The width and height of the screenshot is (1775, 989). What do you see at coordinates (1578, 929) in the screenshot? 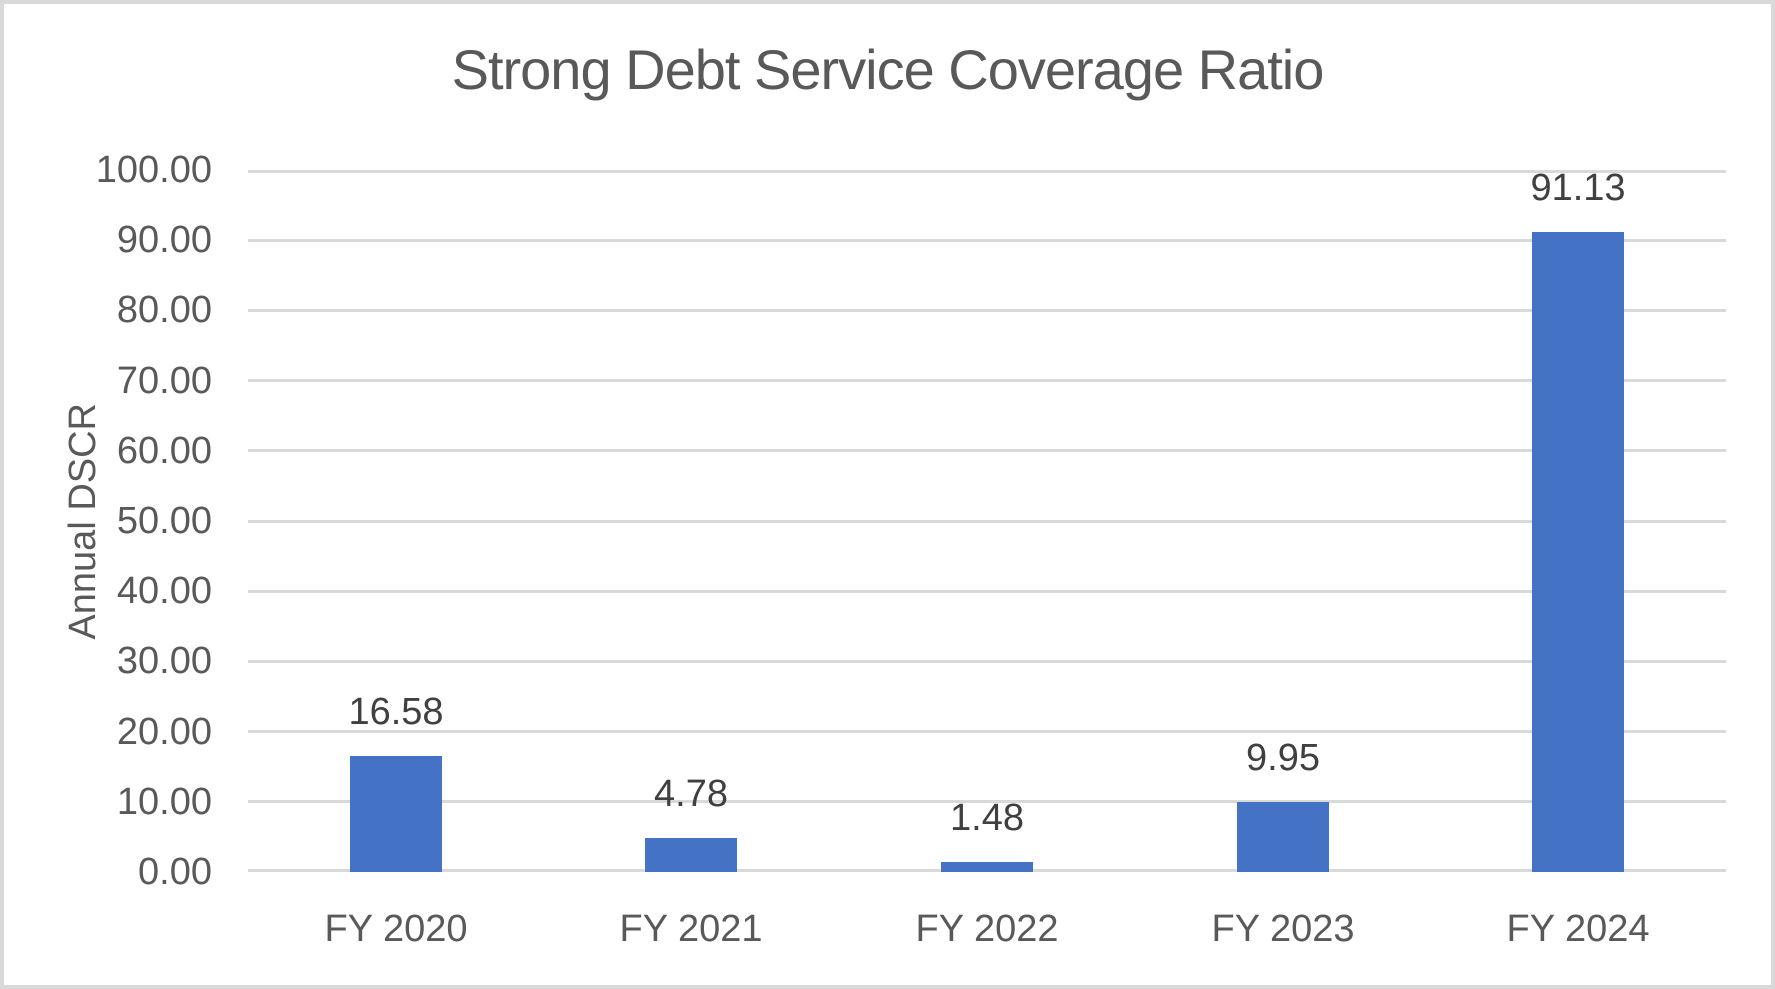
I see `x-axis-label: FY 2024` at bounding box center [1578, 929].